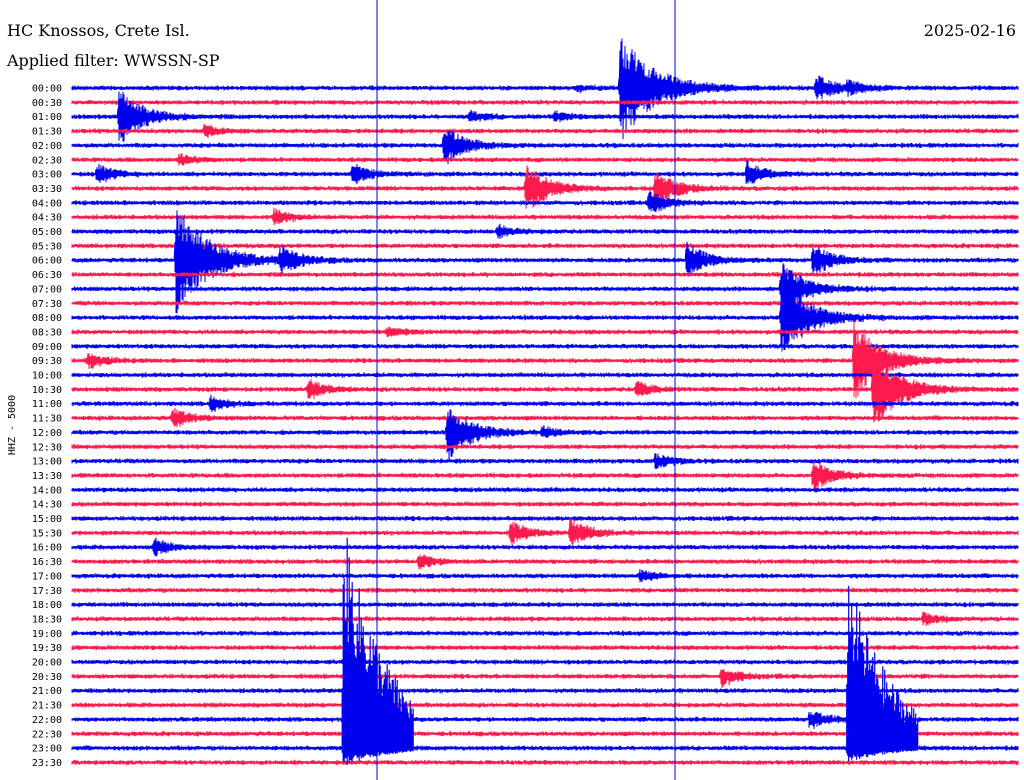 The height and width of the screenshot is (780, 1024). Describe the element at coordinates (47, 132) in the screenshot. I see `y-tick-label: 01:30` at that location.